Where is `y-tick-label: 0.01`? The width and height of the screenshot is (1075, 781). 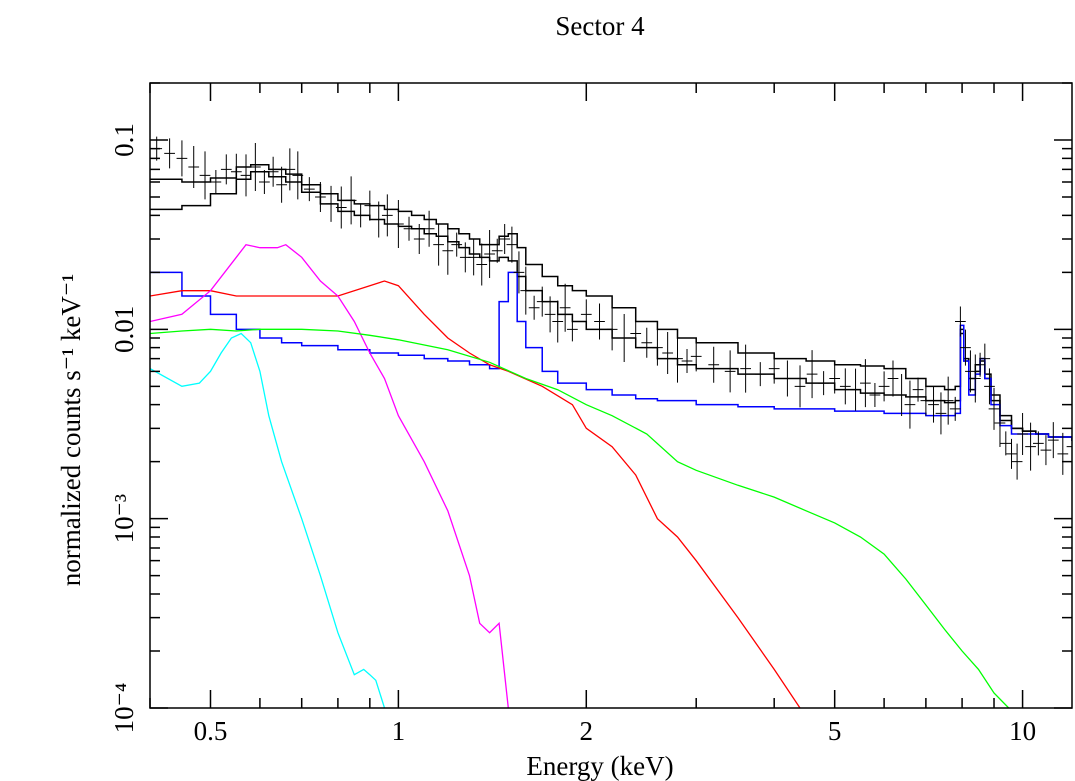
y-tick-label: 0.01 is located at coordinates (124, 329).